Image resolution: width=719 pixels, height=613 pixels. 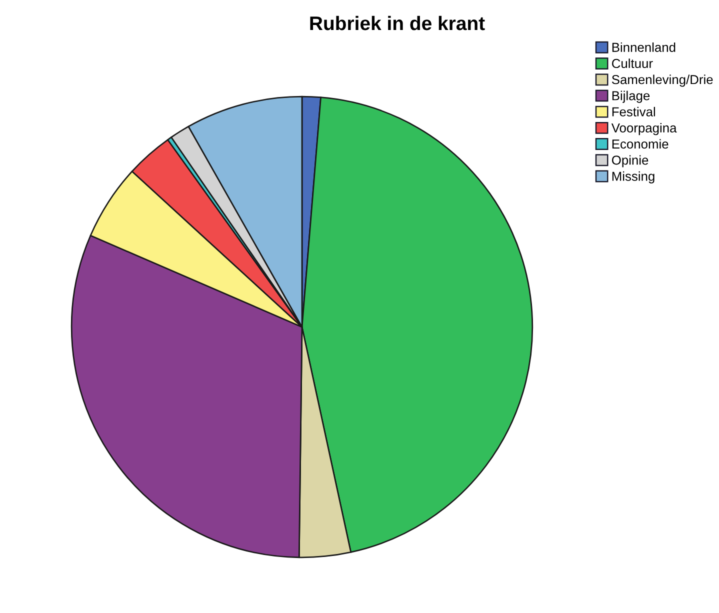 What do you see at coordinates (633, 177) in the screenshot?
I see `legend-label: Missing` at bounding box center [633, 177].